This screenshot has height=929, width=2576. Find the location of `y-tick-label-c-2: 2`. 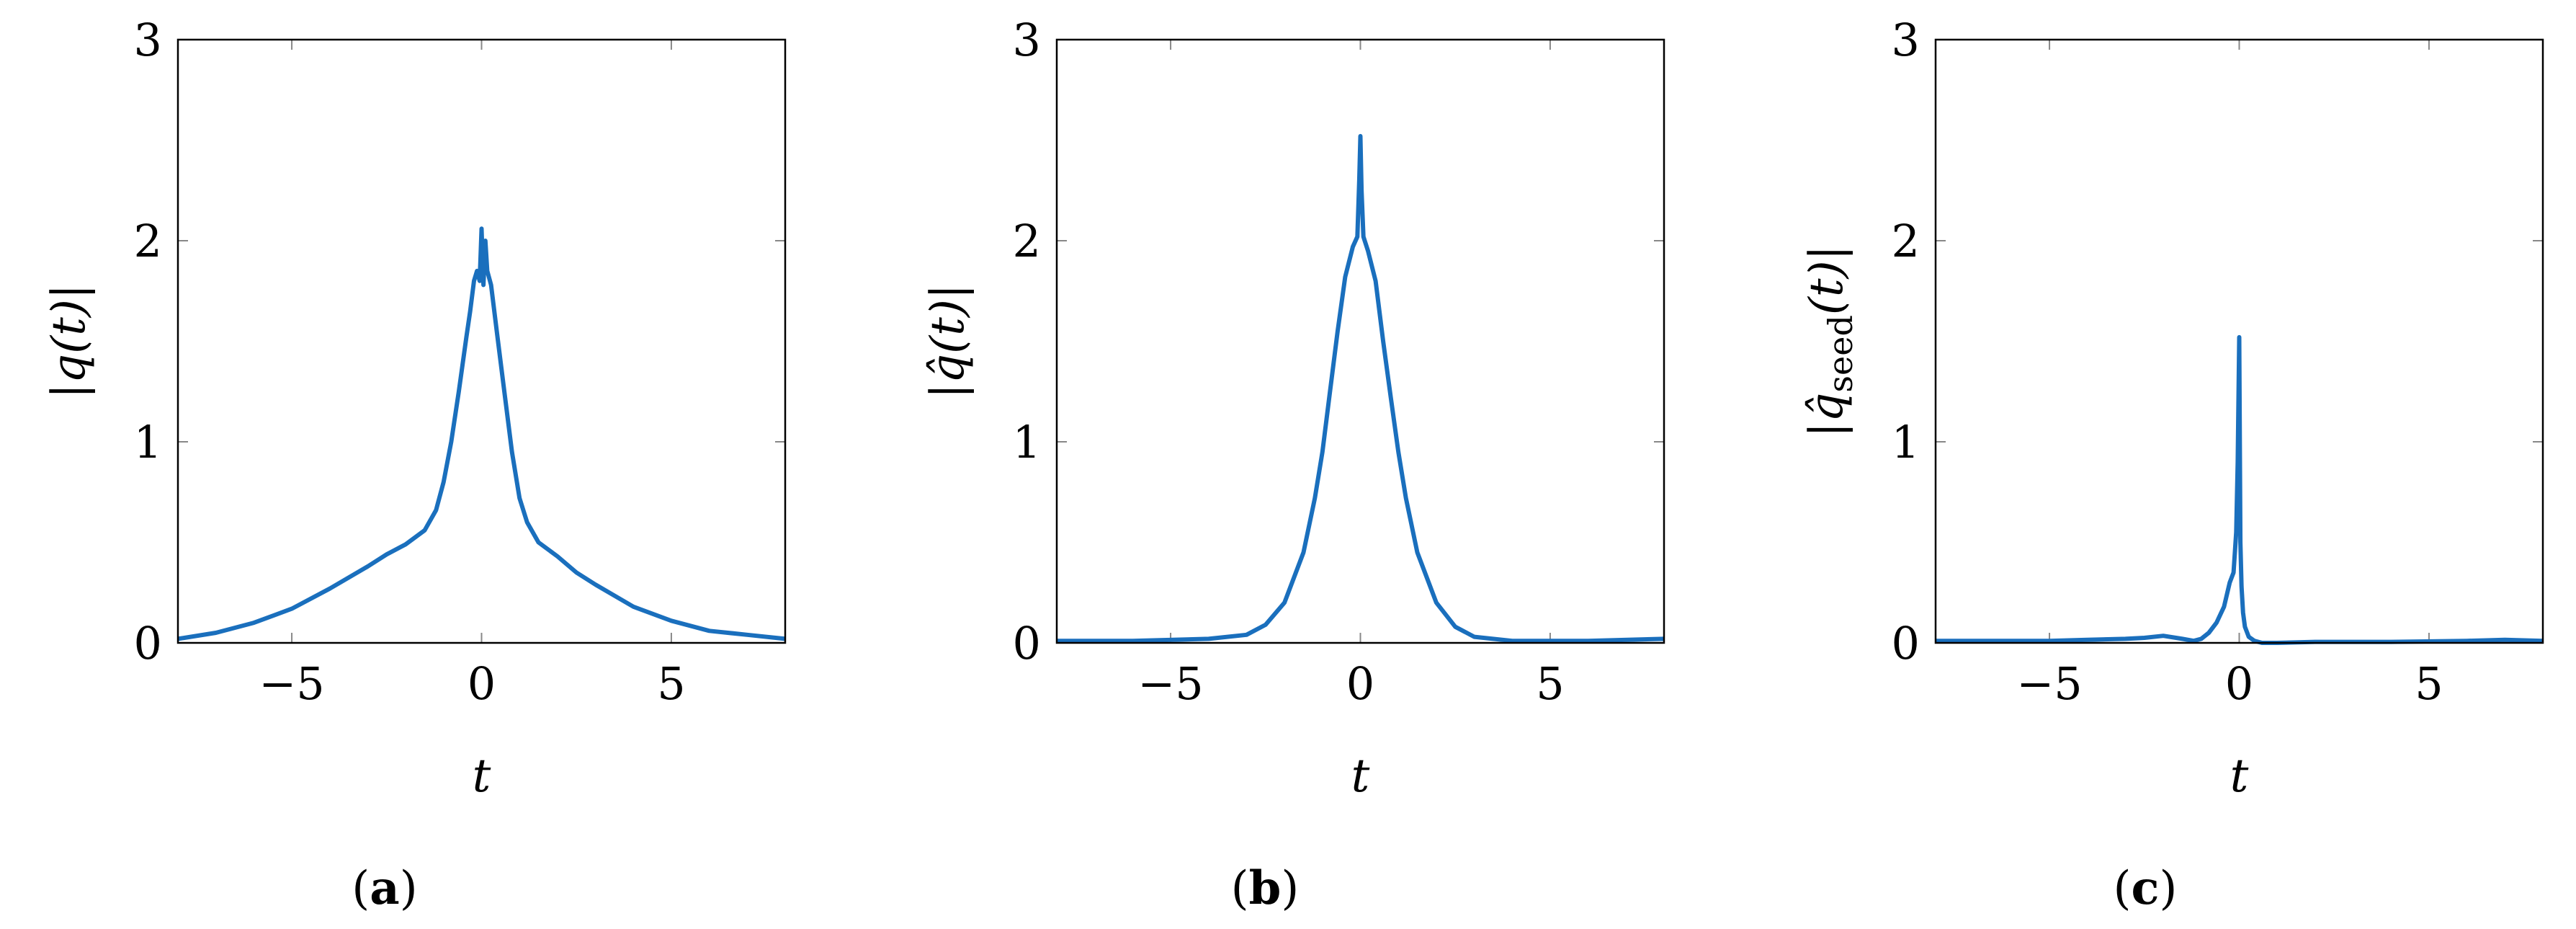

y-tick-label-c-2: 2 is located at coordinates (1906, 241).